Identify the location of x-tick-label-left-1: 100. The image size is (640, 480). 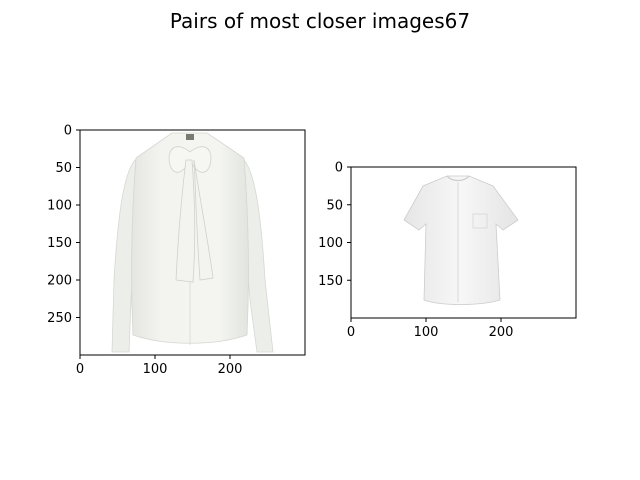
(155, 369).